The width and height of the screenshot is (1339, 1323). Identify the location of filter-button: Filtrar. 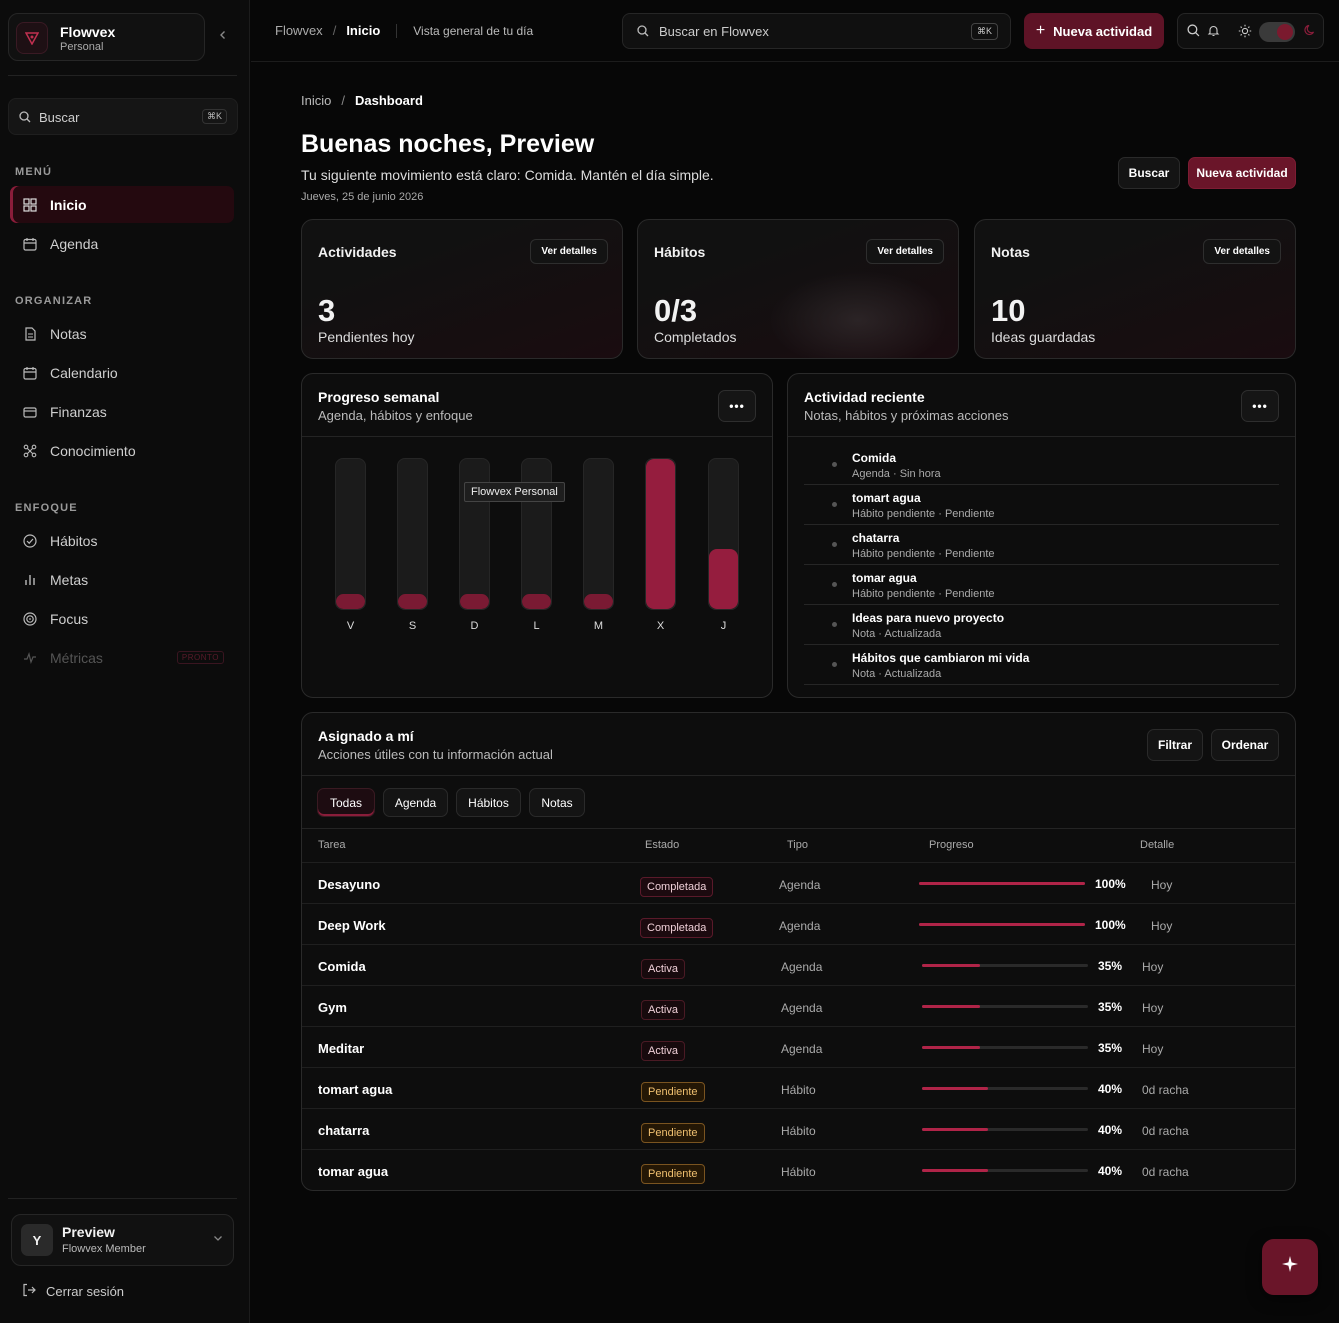
(1175, 745).